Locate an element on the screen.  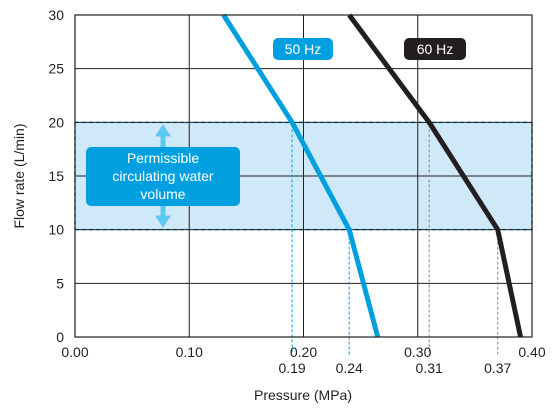
x-tick-label: 0.40 is located at coordinates (531, 352).